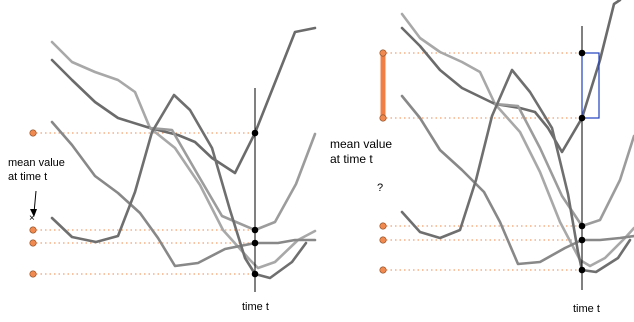  Describe the element at coordinates (32, 218) in the screenshot. I see `left-mean-marker: ×` at that location.